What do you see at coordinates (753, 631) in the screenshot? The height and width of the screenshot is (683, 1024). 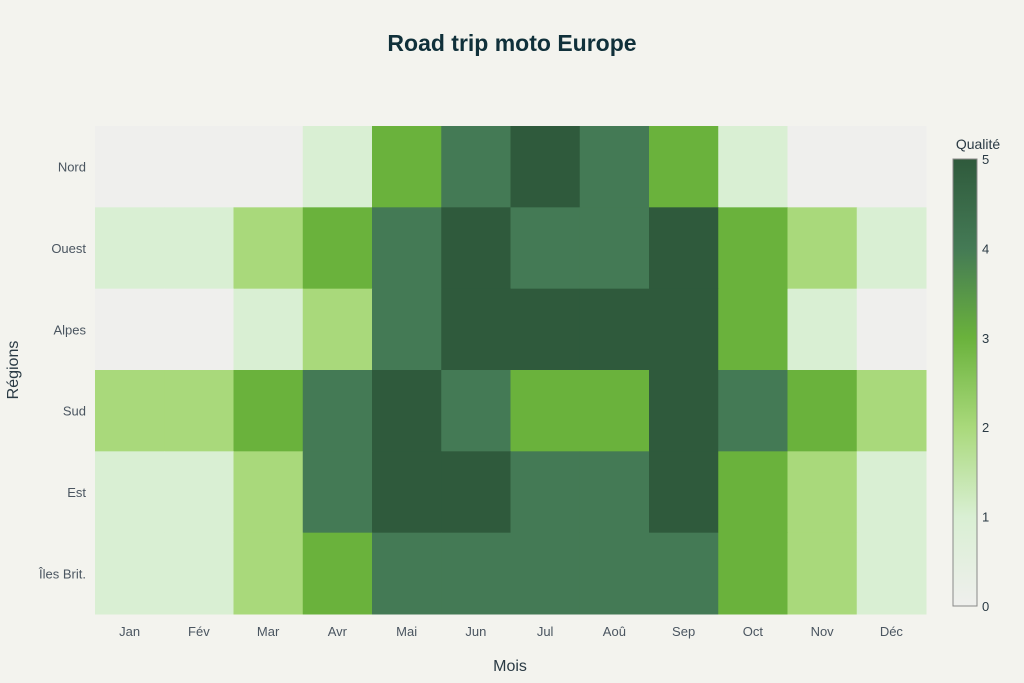 I see `x-tick-label: Oct` at bounding box center [753, 631].